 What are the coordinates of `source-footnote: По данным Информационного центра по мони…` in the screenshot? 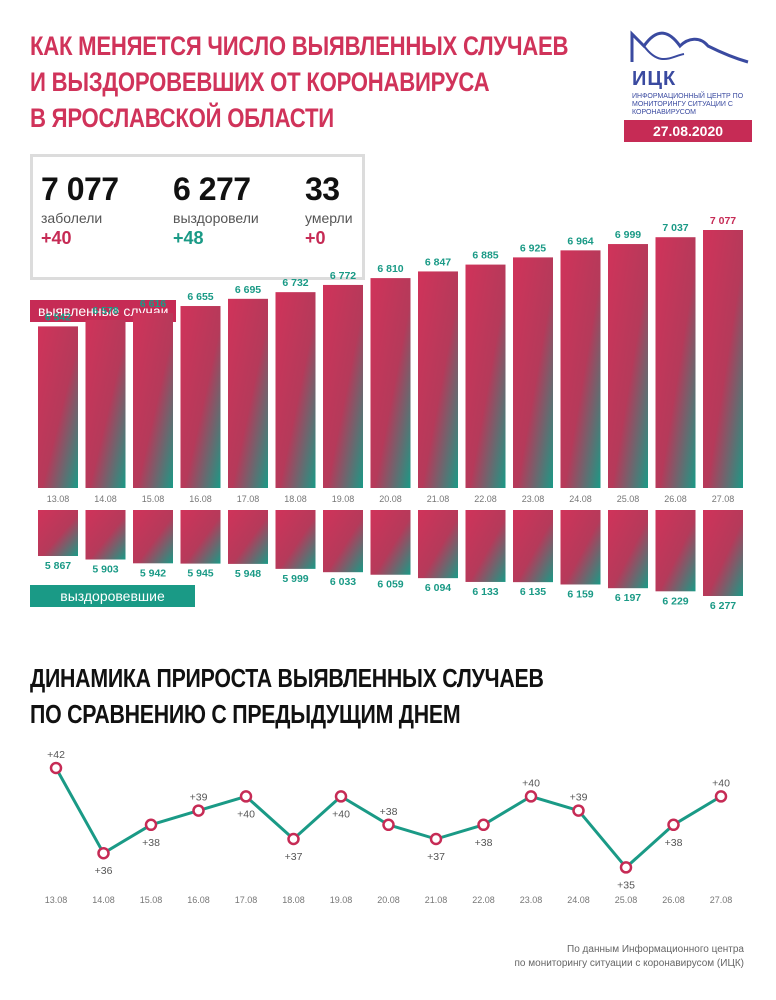 It's located at (630, 957).